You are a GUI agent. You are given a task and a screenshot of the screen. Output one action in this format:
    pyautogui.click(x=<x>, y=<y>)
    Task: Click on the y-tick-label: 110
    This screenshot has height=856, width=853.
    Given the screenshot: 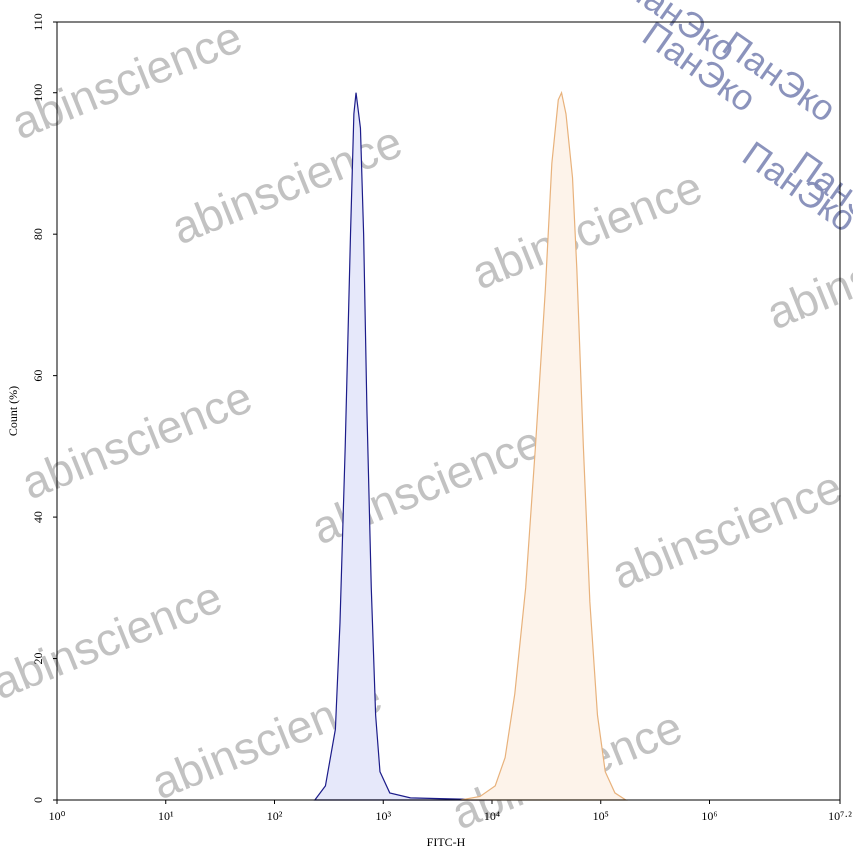 What is the action you would take?
    pyautogui.click(x=38, y=22)
    